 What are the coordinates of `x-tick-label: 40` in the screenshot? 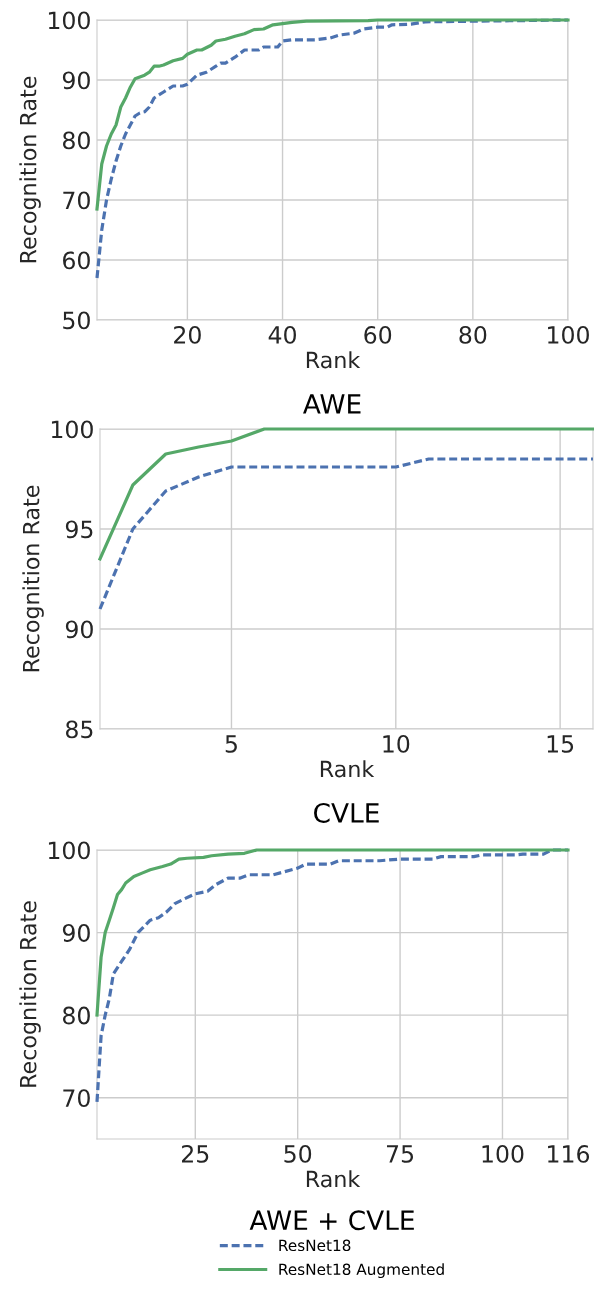 It's located at (282, 334).